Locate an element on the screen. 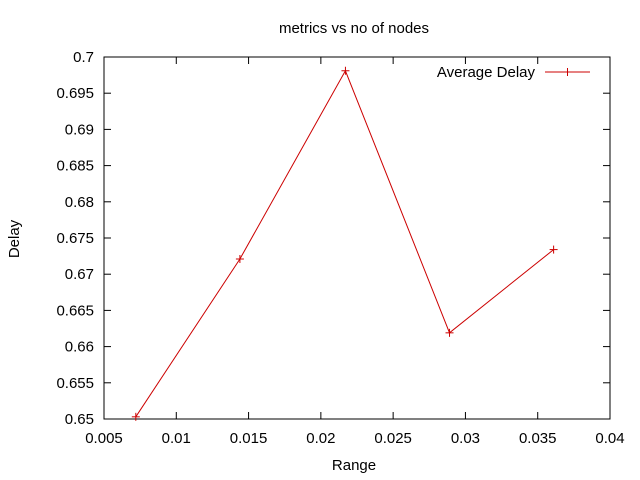  x-tick-label: 0.02 is located at coordinates (320, 438).